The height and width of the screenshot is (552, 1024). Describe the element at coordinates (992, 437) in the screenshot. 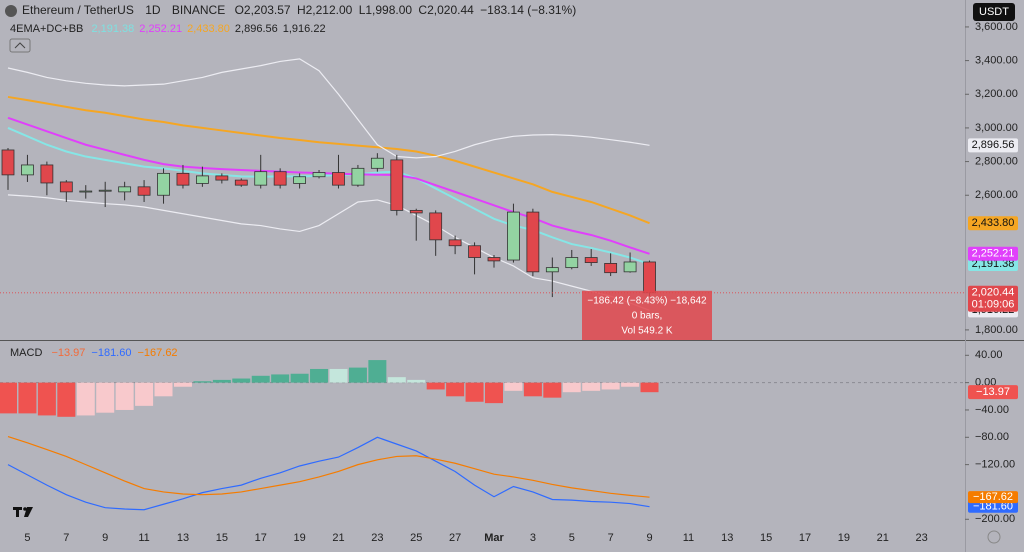

I see `y-tick-label: −80.00` at that location.